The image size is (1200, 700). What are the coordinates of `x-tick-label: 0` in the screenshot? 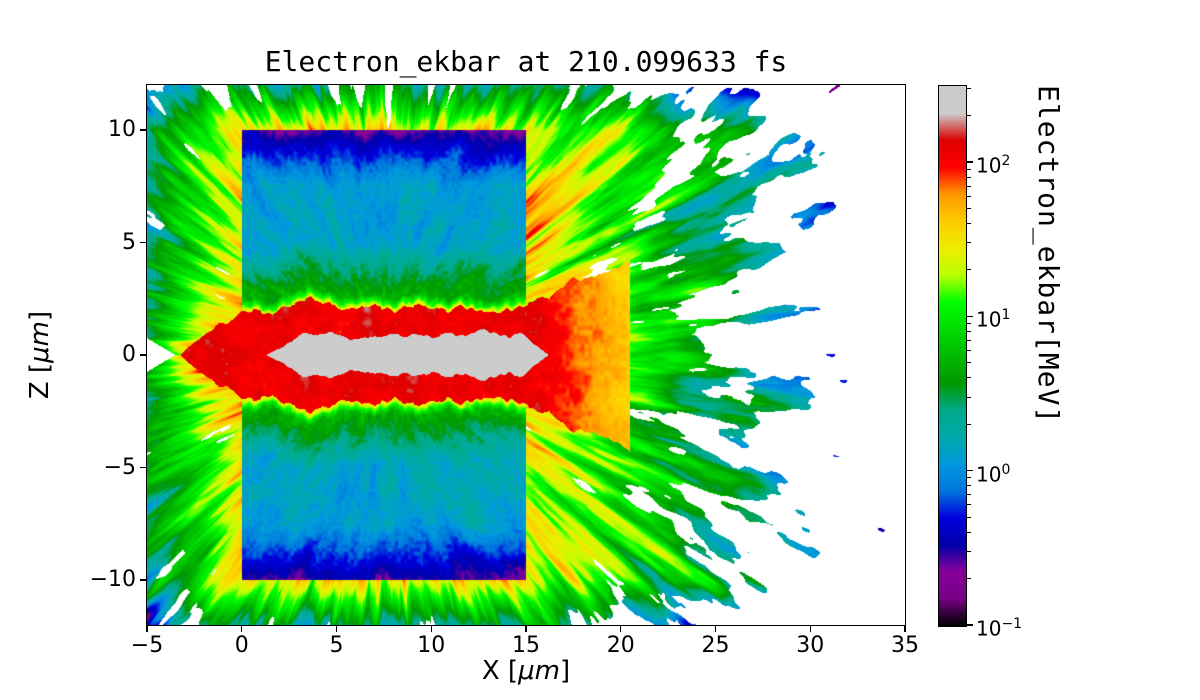 It's located at (241, 645).